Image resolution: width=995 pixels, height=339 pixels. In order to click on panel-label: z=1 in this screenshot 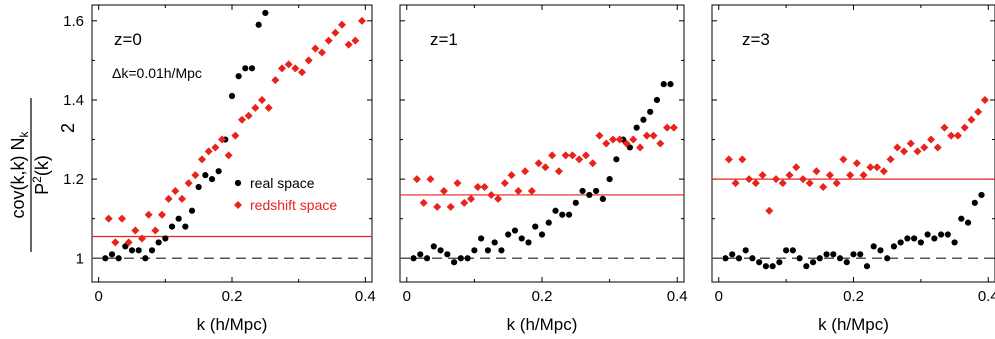, I will do `click(444, 39)`.